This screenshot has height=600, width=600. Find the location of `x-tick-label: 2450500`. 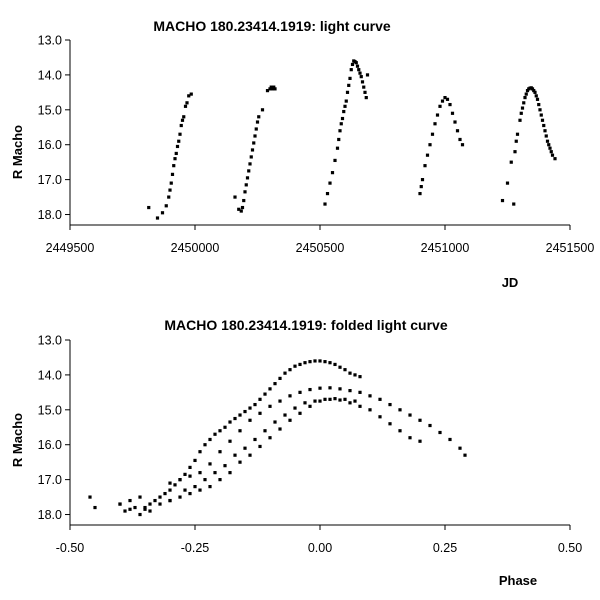

x-tick-label: 2450500 is located at coordinates (320, 248).